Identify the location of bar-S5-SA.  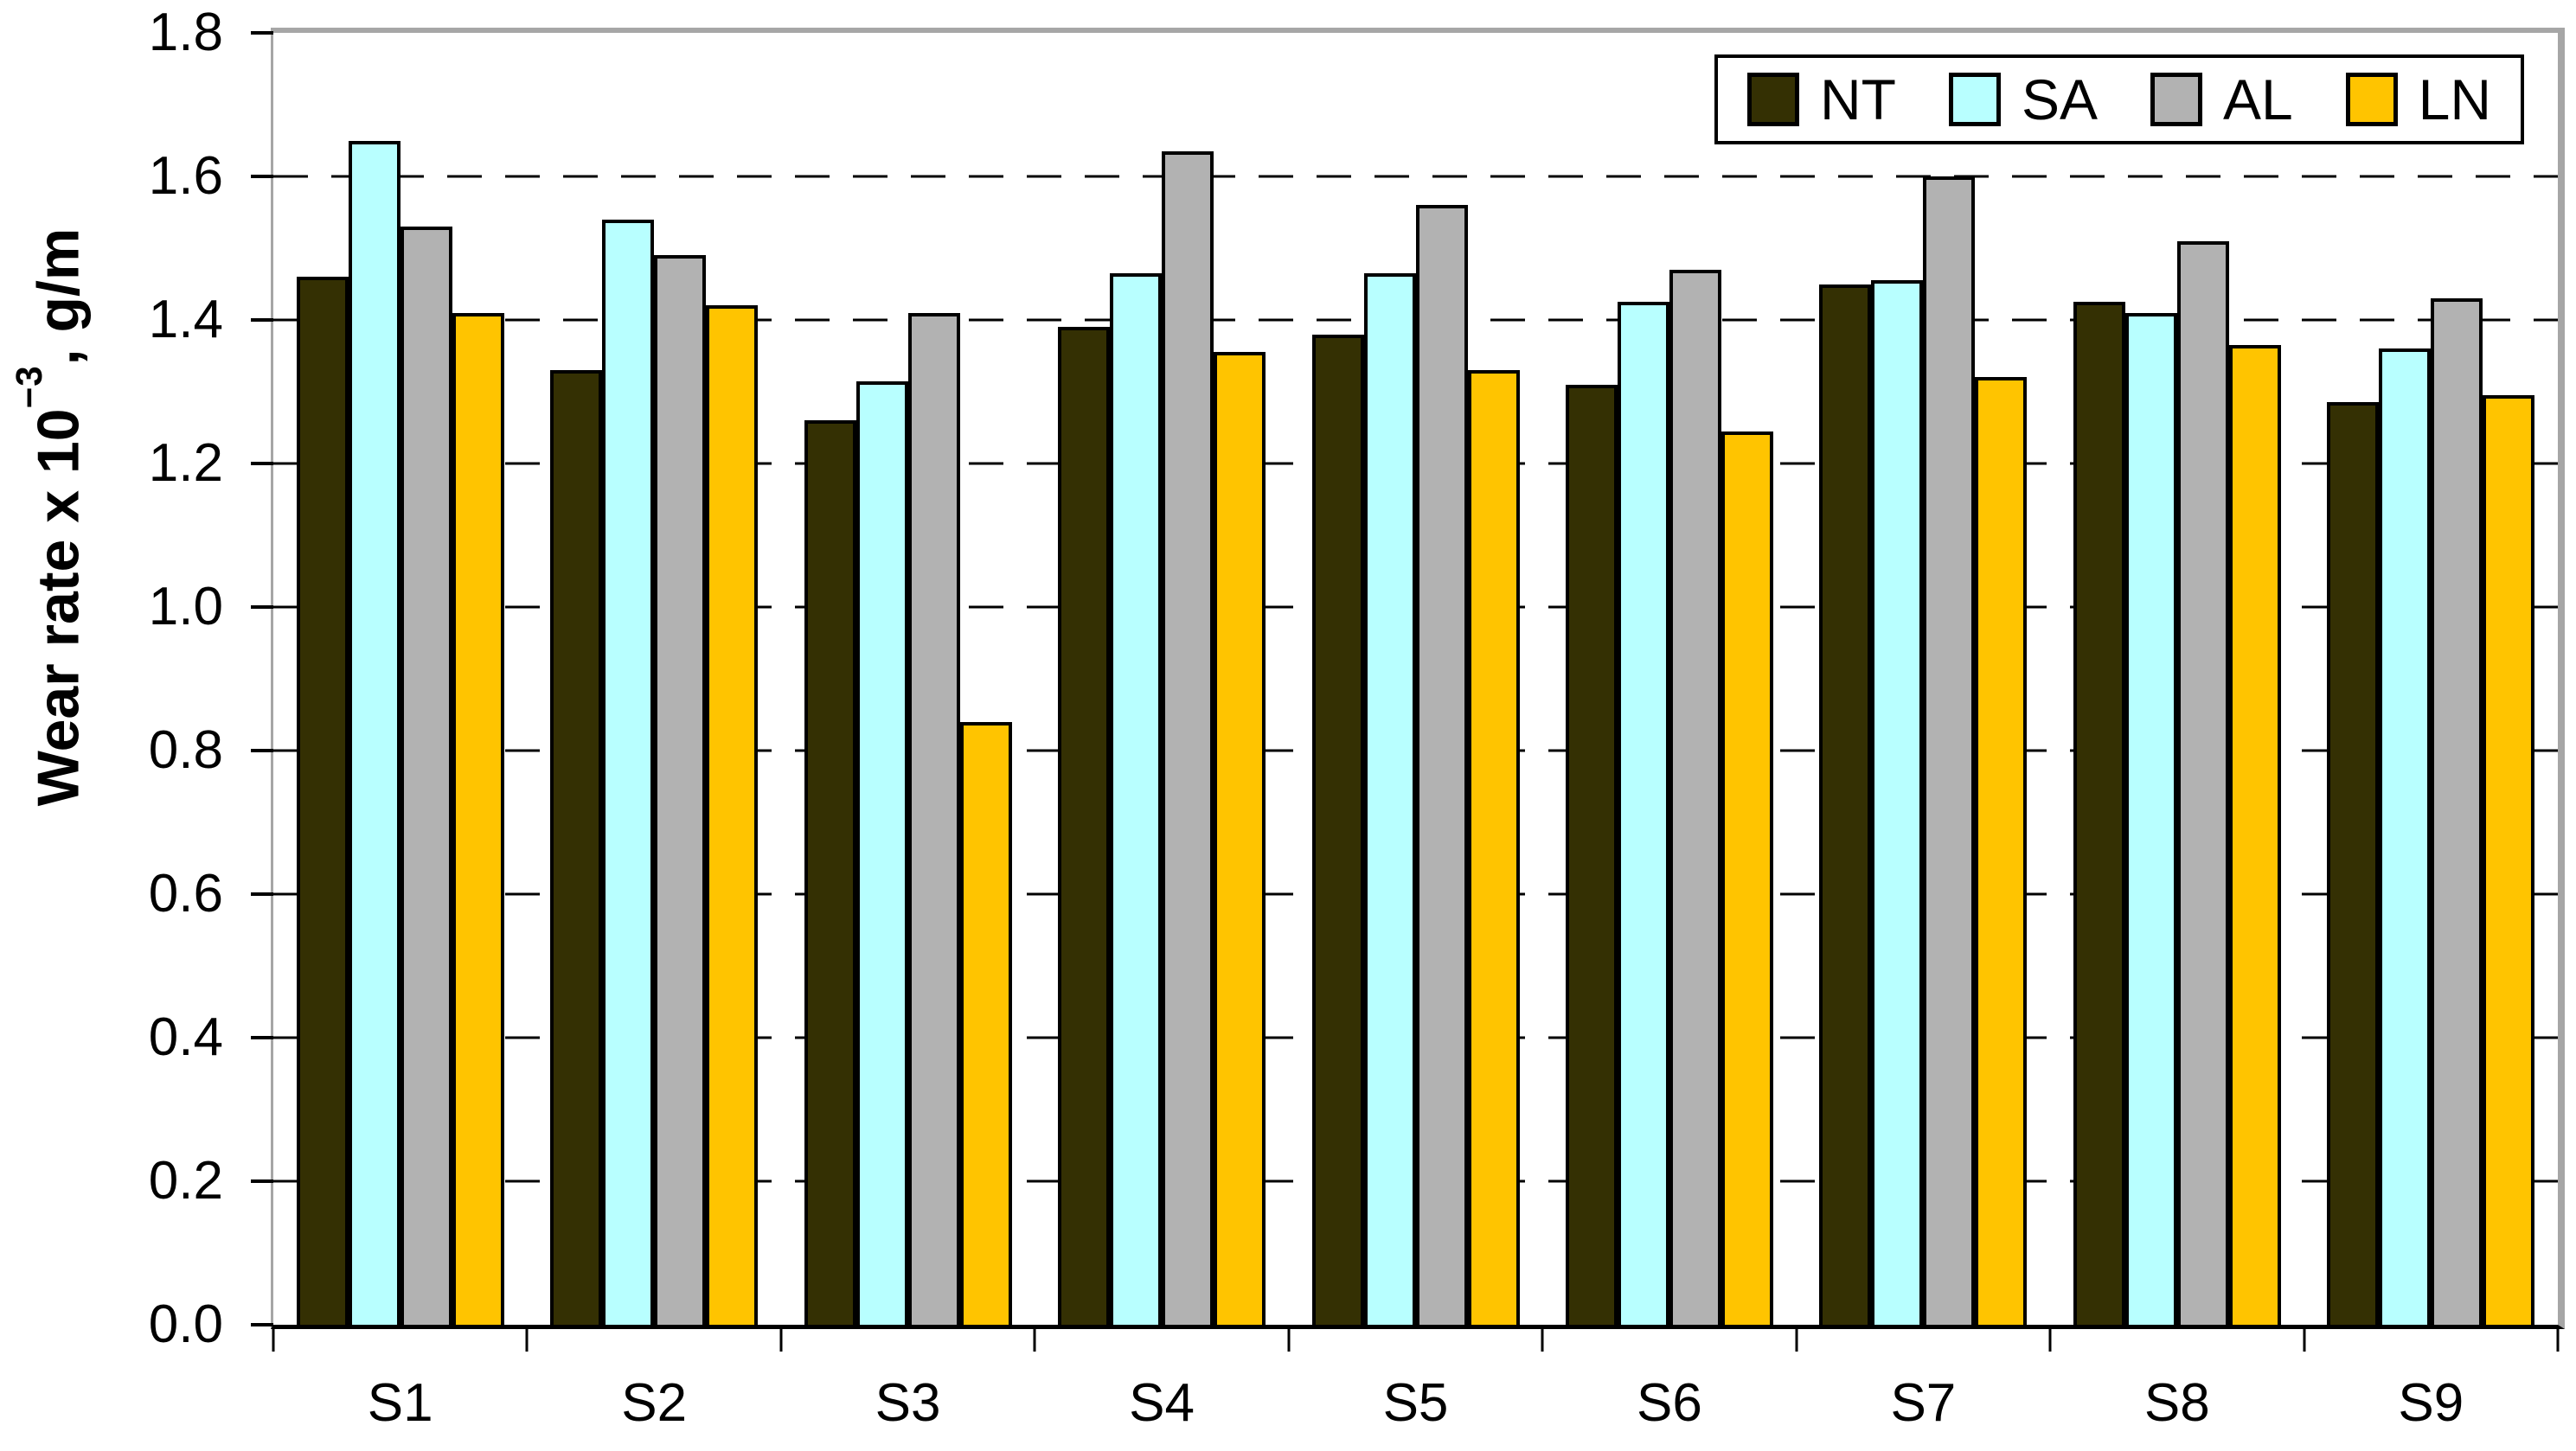
(1389, 799).